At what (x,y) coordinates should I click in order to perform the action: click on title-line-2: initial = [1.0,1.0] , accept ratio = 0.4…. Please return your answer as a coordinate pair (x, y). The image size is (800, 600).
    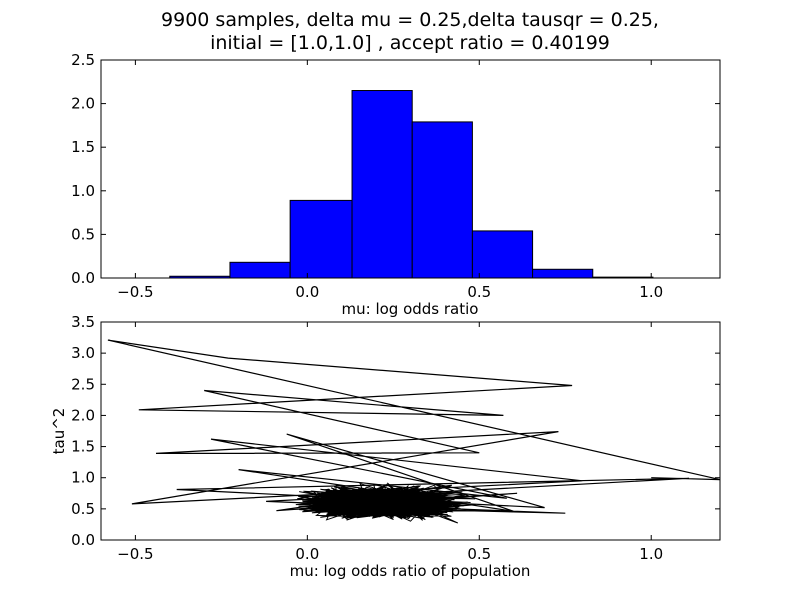
    Looking at the image, I should click on (410, 43).